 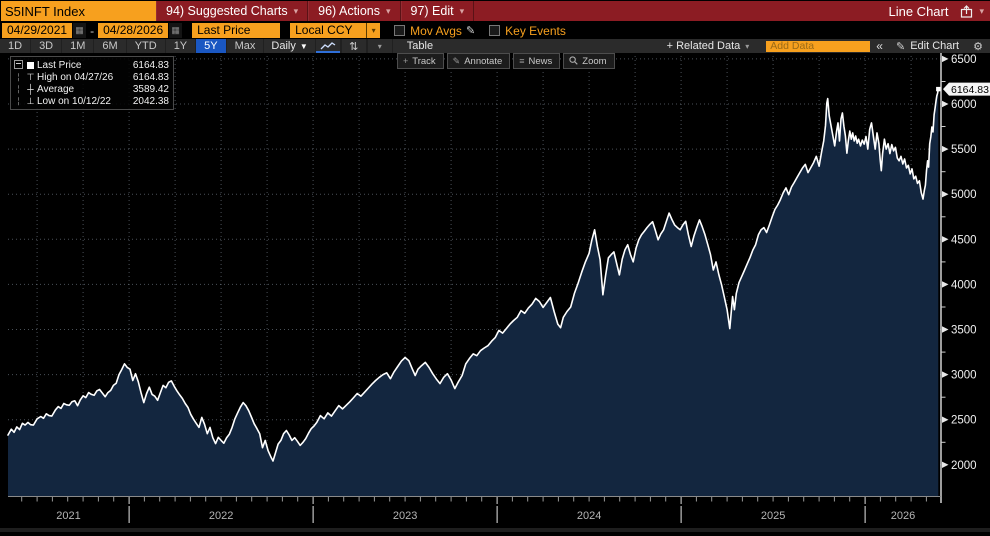 I want to click on export-icon, so click(x=966, y=11).